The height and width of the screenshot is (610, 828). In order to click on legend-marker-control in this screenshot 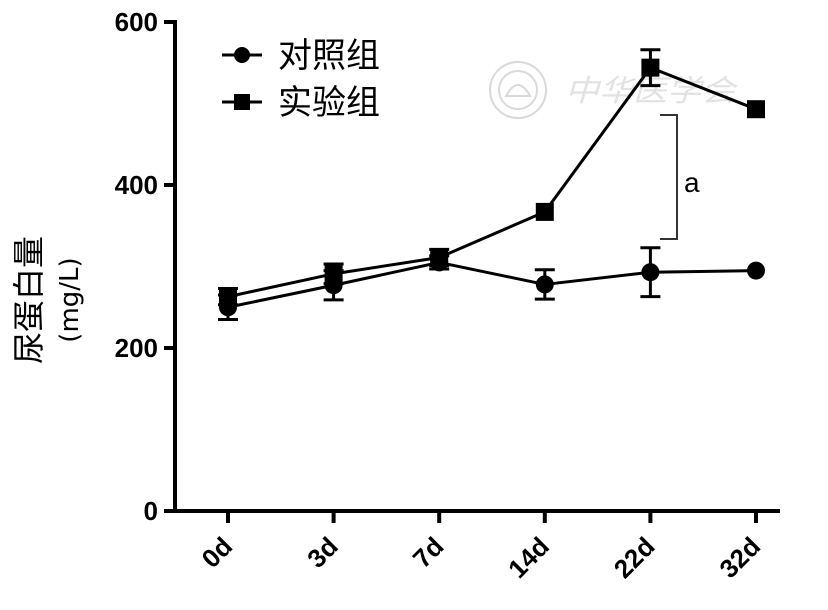, I will do `click(242, 55)`.